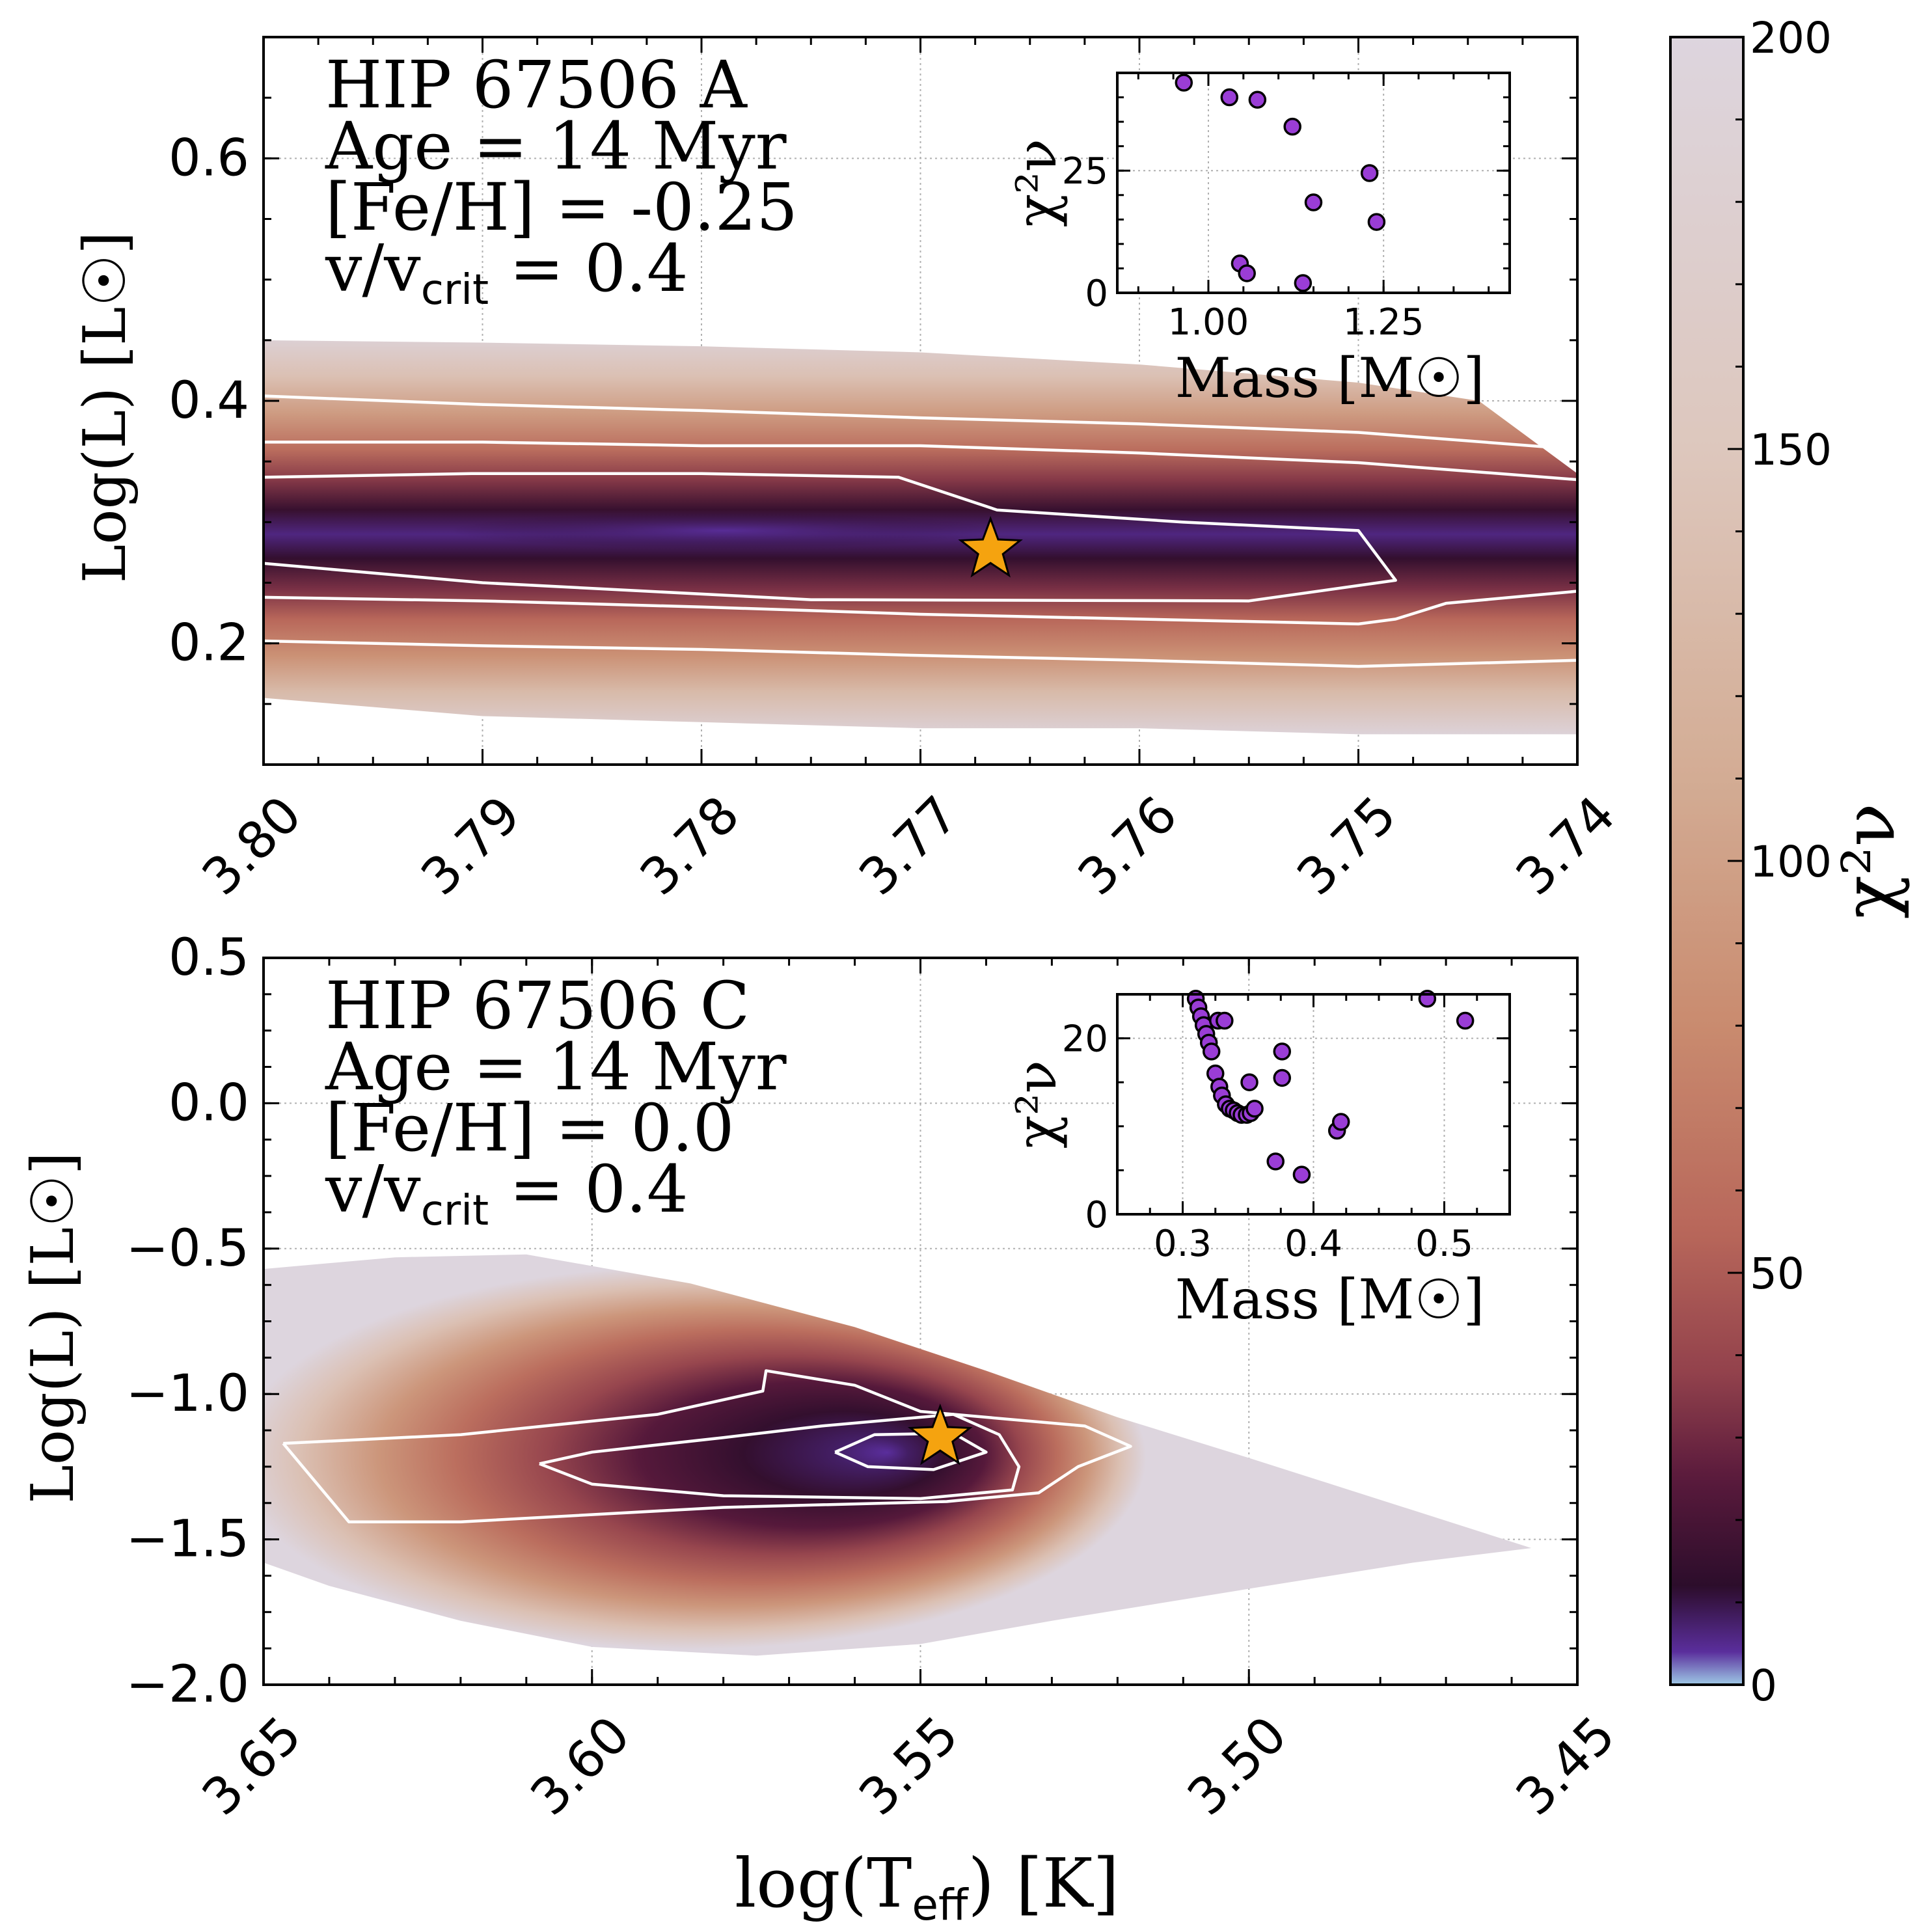 The image size is (1932, 1932). What do you see at coordinates (1183, 1244) in the screenshot?
I see `inset-x-tick-label: 0.3` at bounding box center [1183, 1244].